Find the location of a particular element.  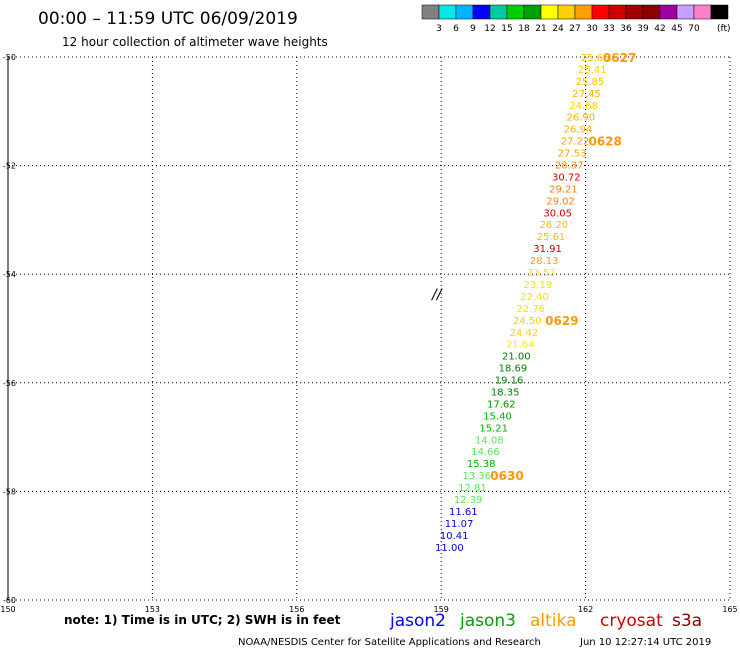

swh-point-label: 28.37 is located at coordinates (569, 166).